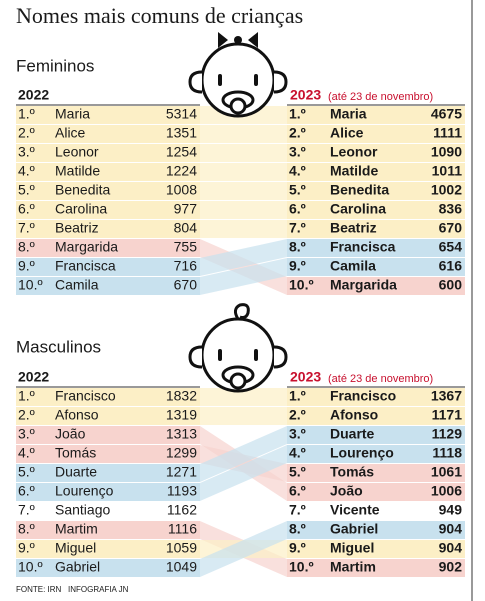 The width and height of the screenshot is (485, 601). Describe the element at coordinates (297, 434) in the screenshot. I see `rank: 3.º` at that location.